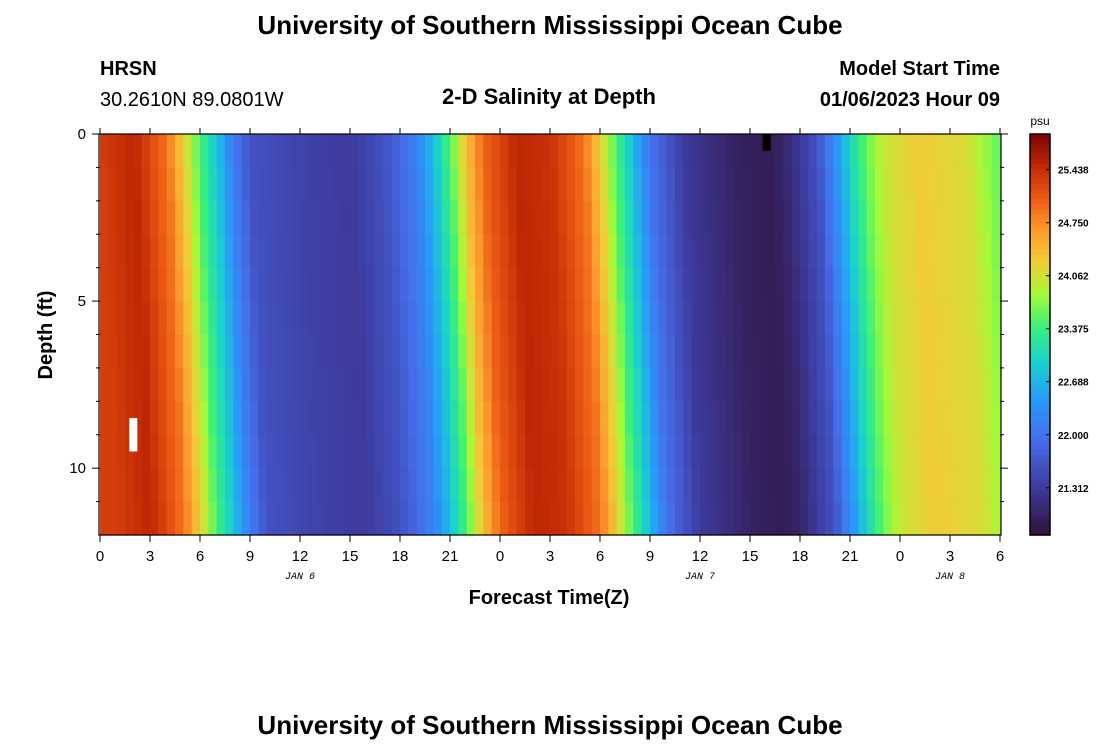 Image resolution: width=1100 pixels, height=750 pixels. I want to click on colorbar-tick-label: 24.750, so click(1073, 224).